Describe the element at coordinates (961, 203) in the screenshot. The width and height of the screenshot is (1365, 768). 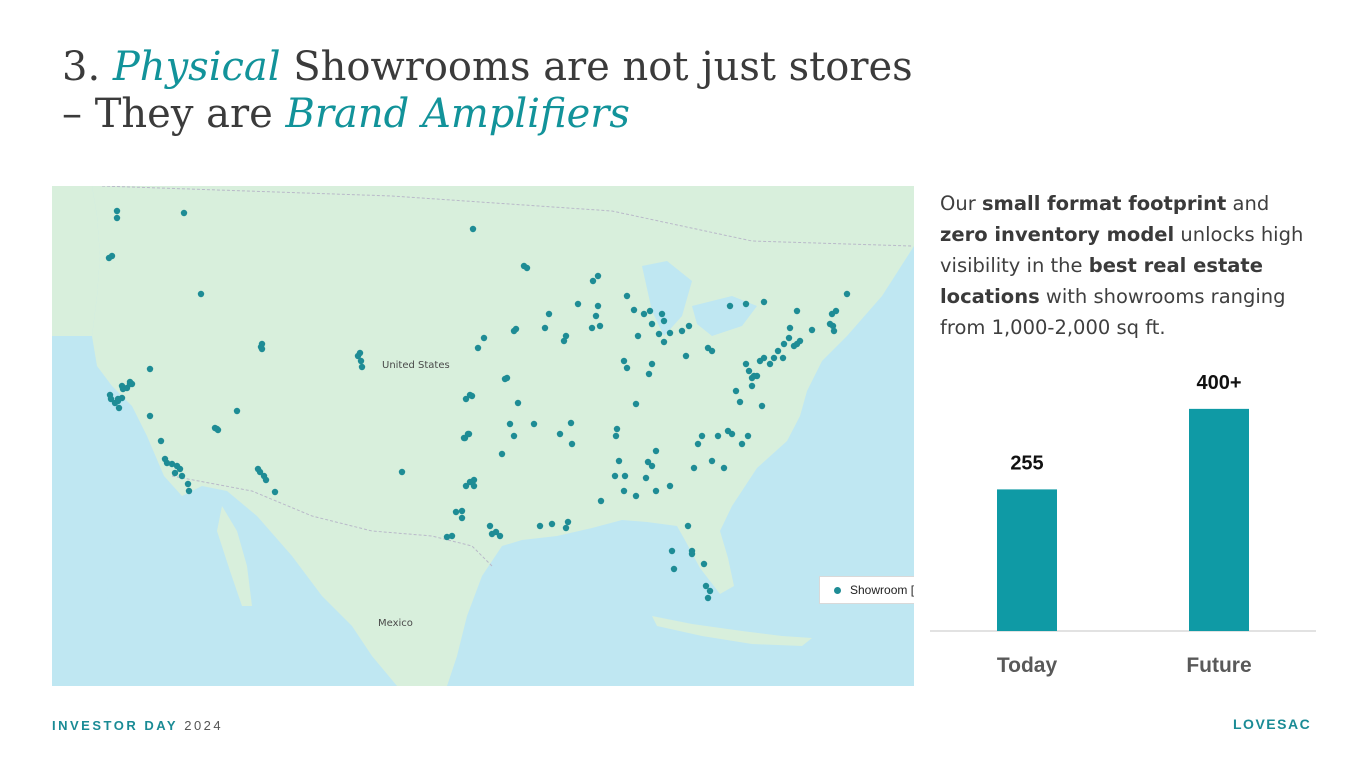
I see `desc-part-1: Our` at that location.